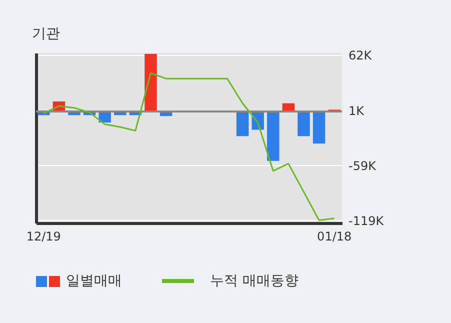  I want to click on y-tick-label: 1K, so click(357, 111).